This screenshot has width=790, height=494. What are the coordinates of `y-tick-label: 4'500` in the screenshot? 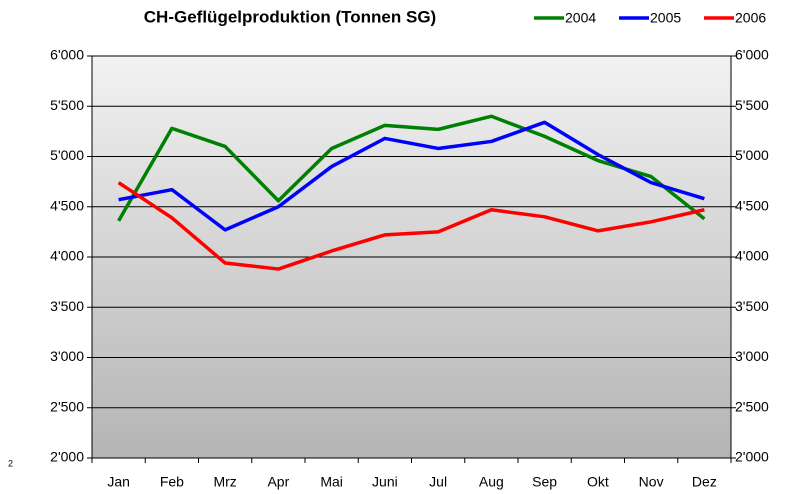 It's located at (67, 205).